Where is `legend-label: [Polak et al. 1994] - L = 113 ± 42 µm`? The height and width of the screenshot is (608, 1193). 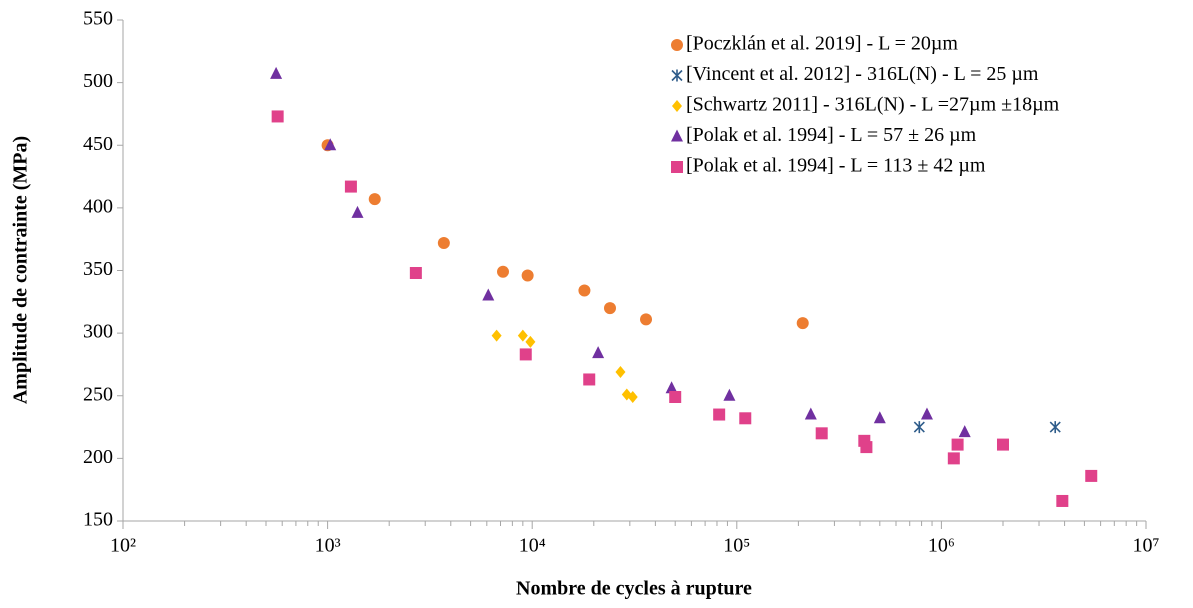
legend-label: [Polak et al. 1994] - L = 113 ± 42 µm is located at coordinates (836, 166).